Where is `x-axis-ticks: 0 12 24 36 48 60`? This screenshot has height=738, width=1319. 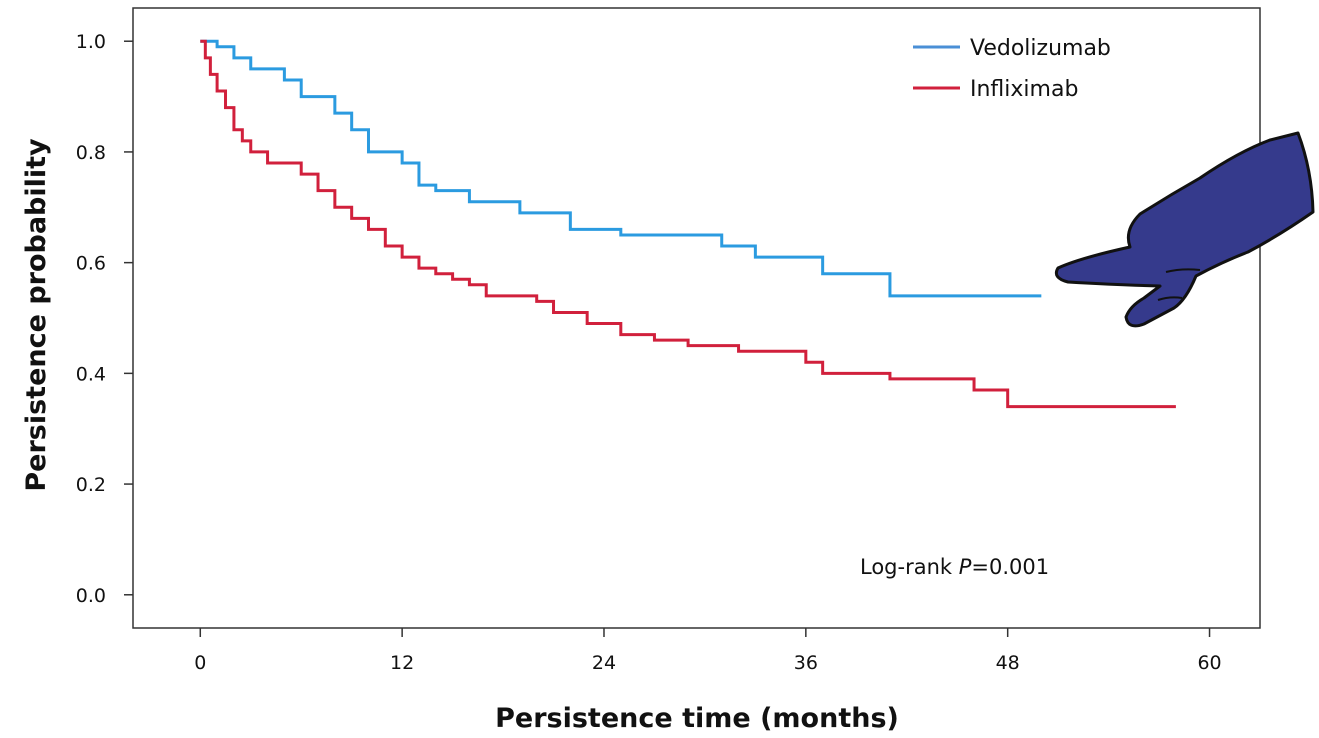 x-axis-ticks: 0 12 24 36 48 60 is located at coordinates (708, 651).